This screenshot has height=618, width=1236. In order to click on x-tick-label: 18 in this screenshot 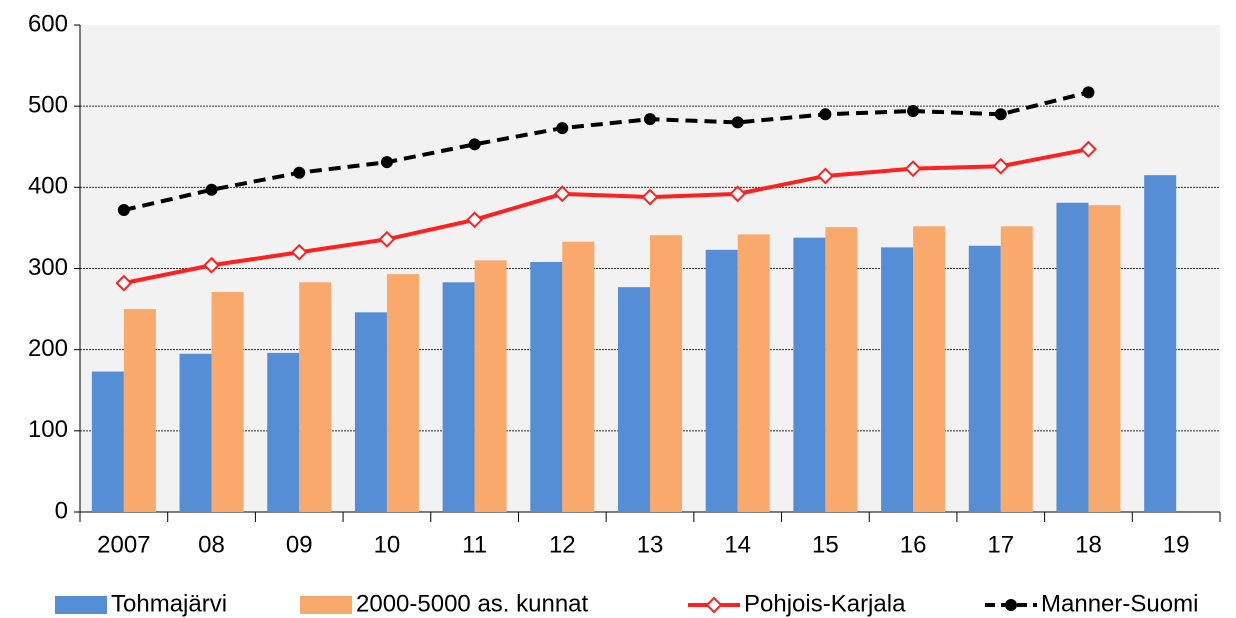, I will do `click(1088, 544)`.